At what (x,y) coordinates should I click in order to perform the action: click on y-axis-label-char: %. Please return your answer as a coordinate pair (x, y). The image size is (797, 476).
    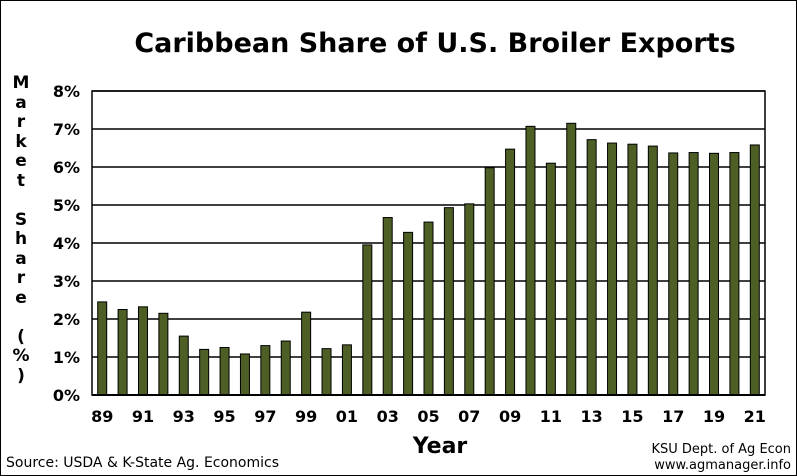
    Looking at the image, I should click on (21, 356).